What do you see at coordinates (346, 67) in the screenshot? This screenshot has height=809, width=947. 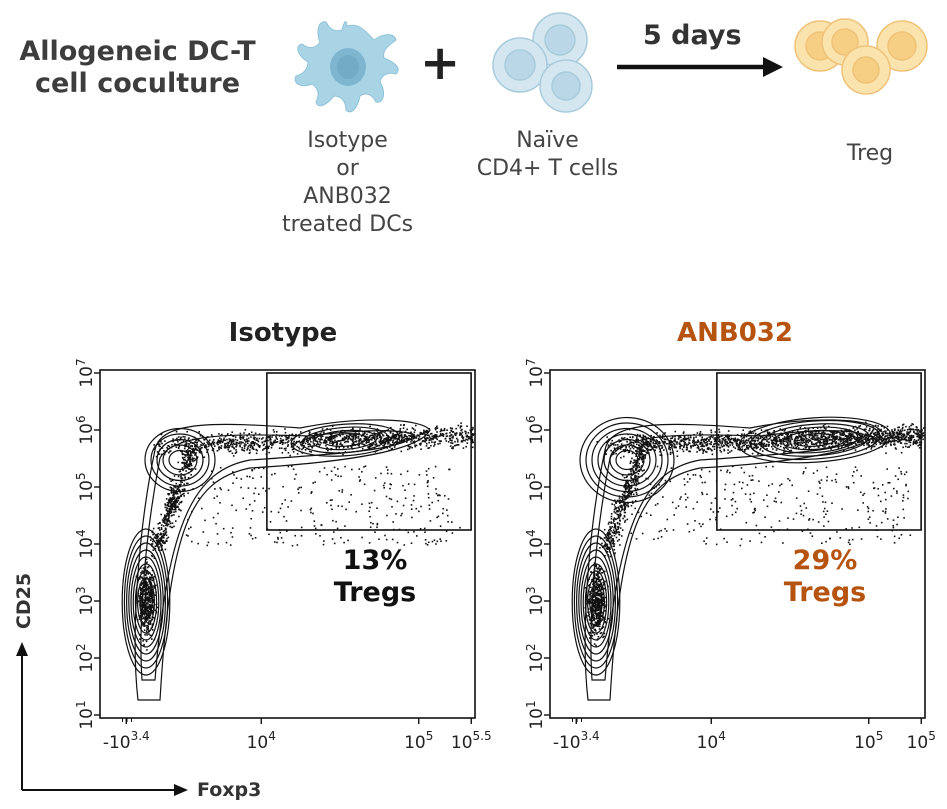 I see `dendritic-cell-icon` at bounding box center [346, 67].